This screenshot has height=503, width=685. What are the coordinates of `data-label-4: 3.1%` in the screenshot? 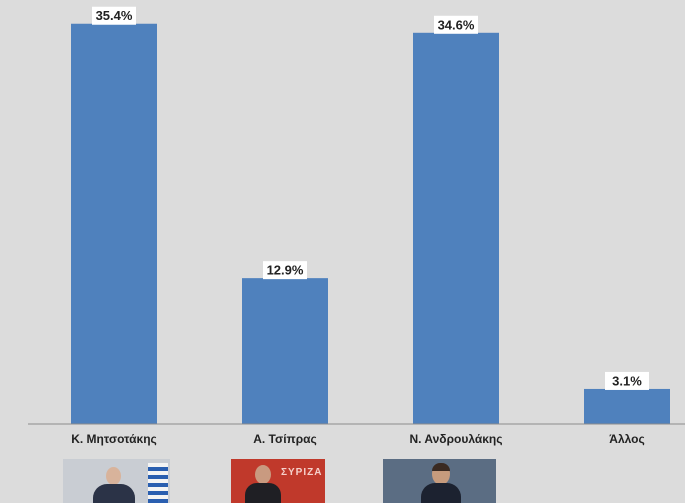 It's located at (627, 380).